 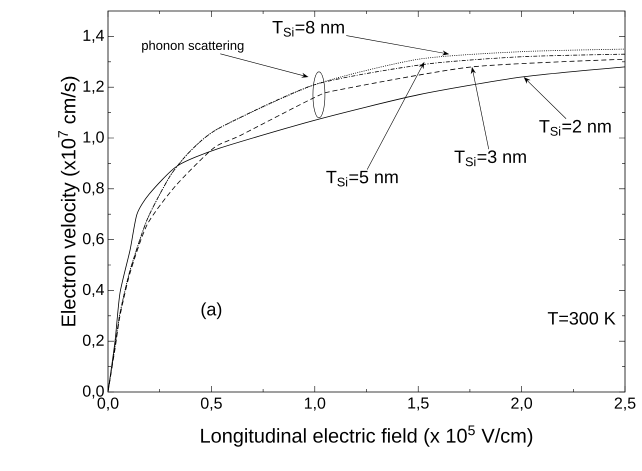 I want to click on x-tick-label: 2,0, so click(x=521, y=404).